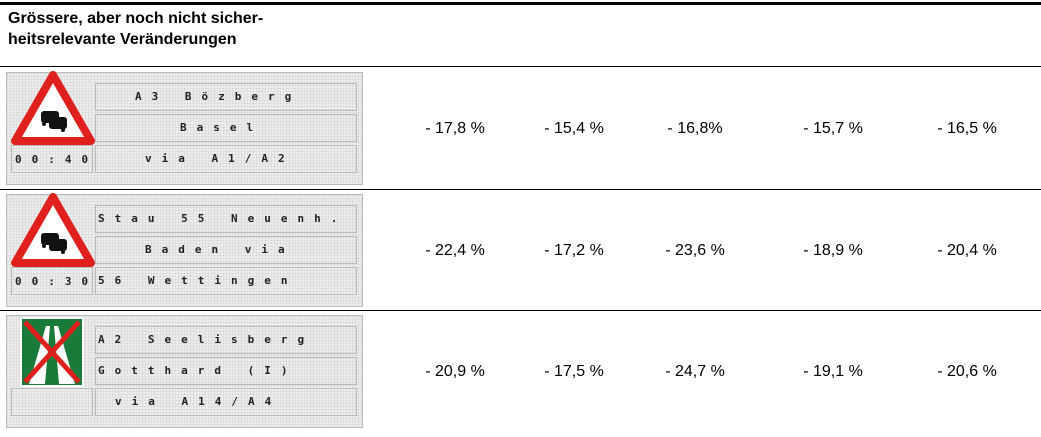 This screenshot has height=437, width=1041. What do you see at coordinates (520, 3) in the screenshot?
I see `top-rule` at bounding box center [520, 3].